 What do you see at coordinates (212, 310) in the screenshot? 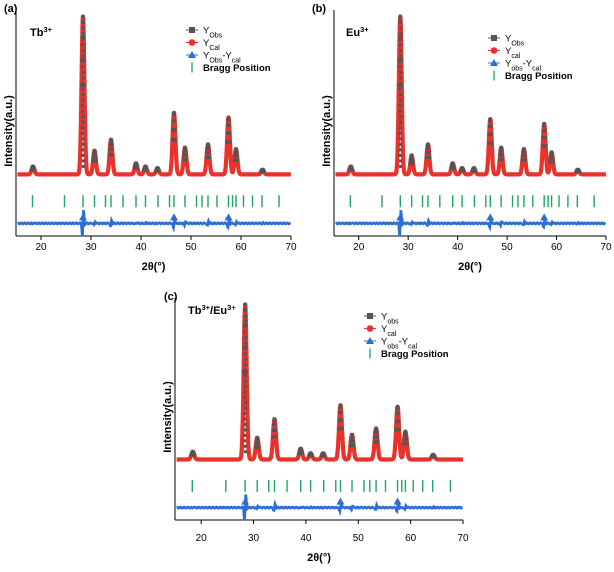
I see `sample-label: Tb3+/Eu3+` at bounding box center [212, 310].